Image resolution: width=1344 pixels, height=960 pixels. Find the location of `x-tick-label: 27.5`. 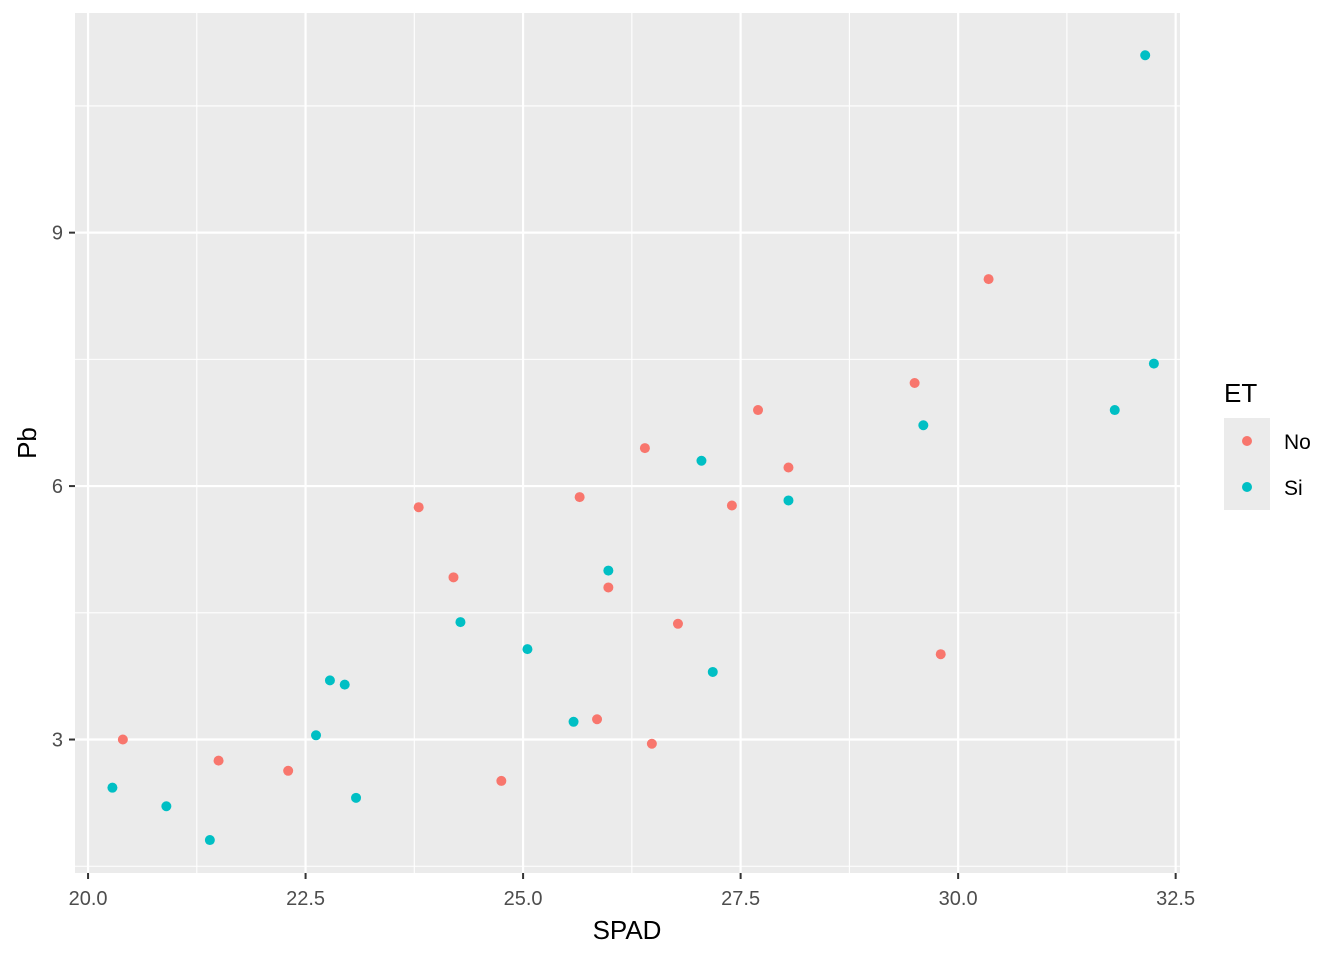

x-tick-label: 27.5 is located at coordinates (740, 899).